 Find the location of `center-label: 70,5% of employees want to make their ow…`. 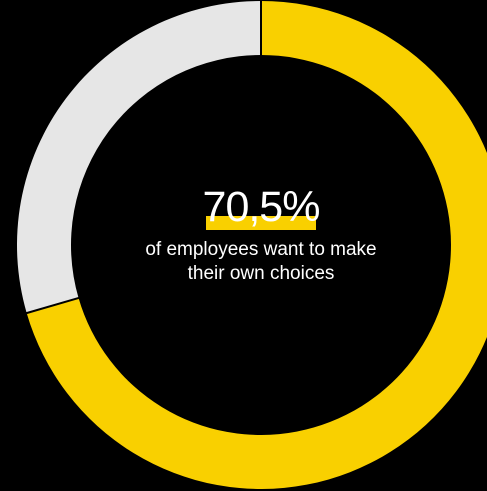

center-label: 70,5% of employees want to make their ow… is located at coordinates (261, 236).